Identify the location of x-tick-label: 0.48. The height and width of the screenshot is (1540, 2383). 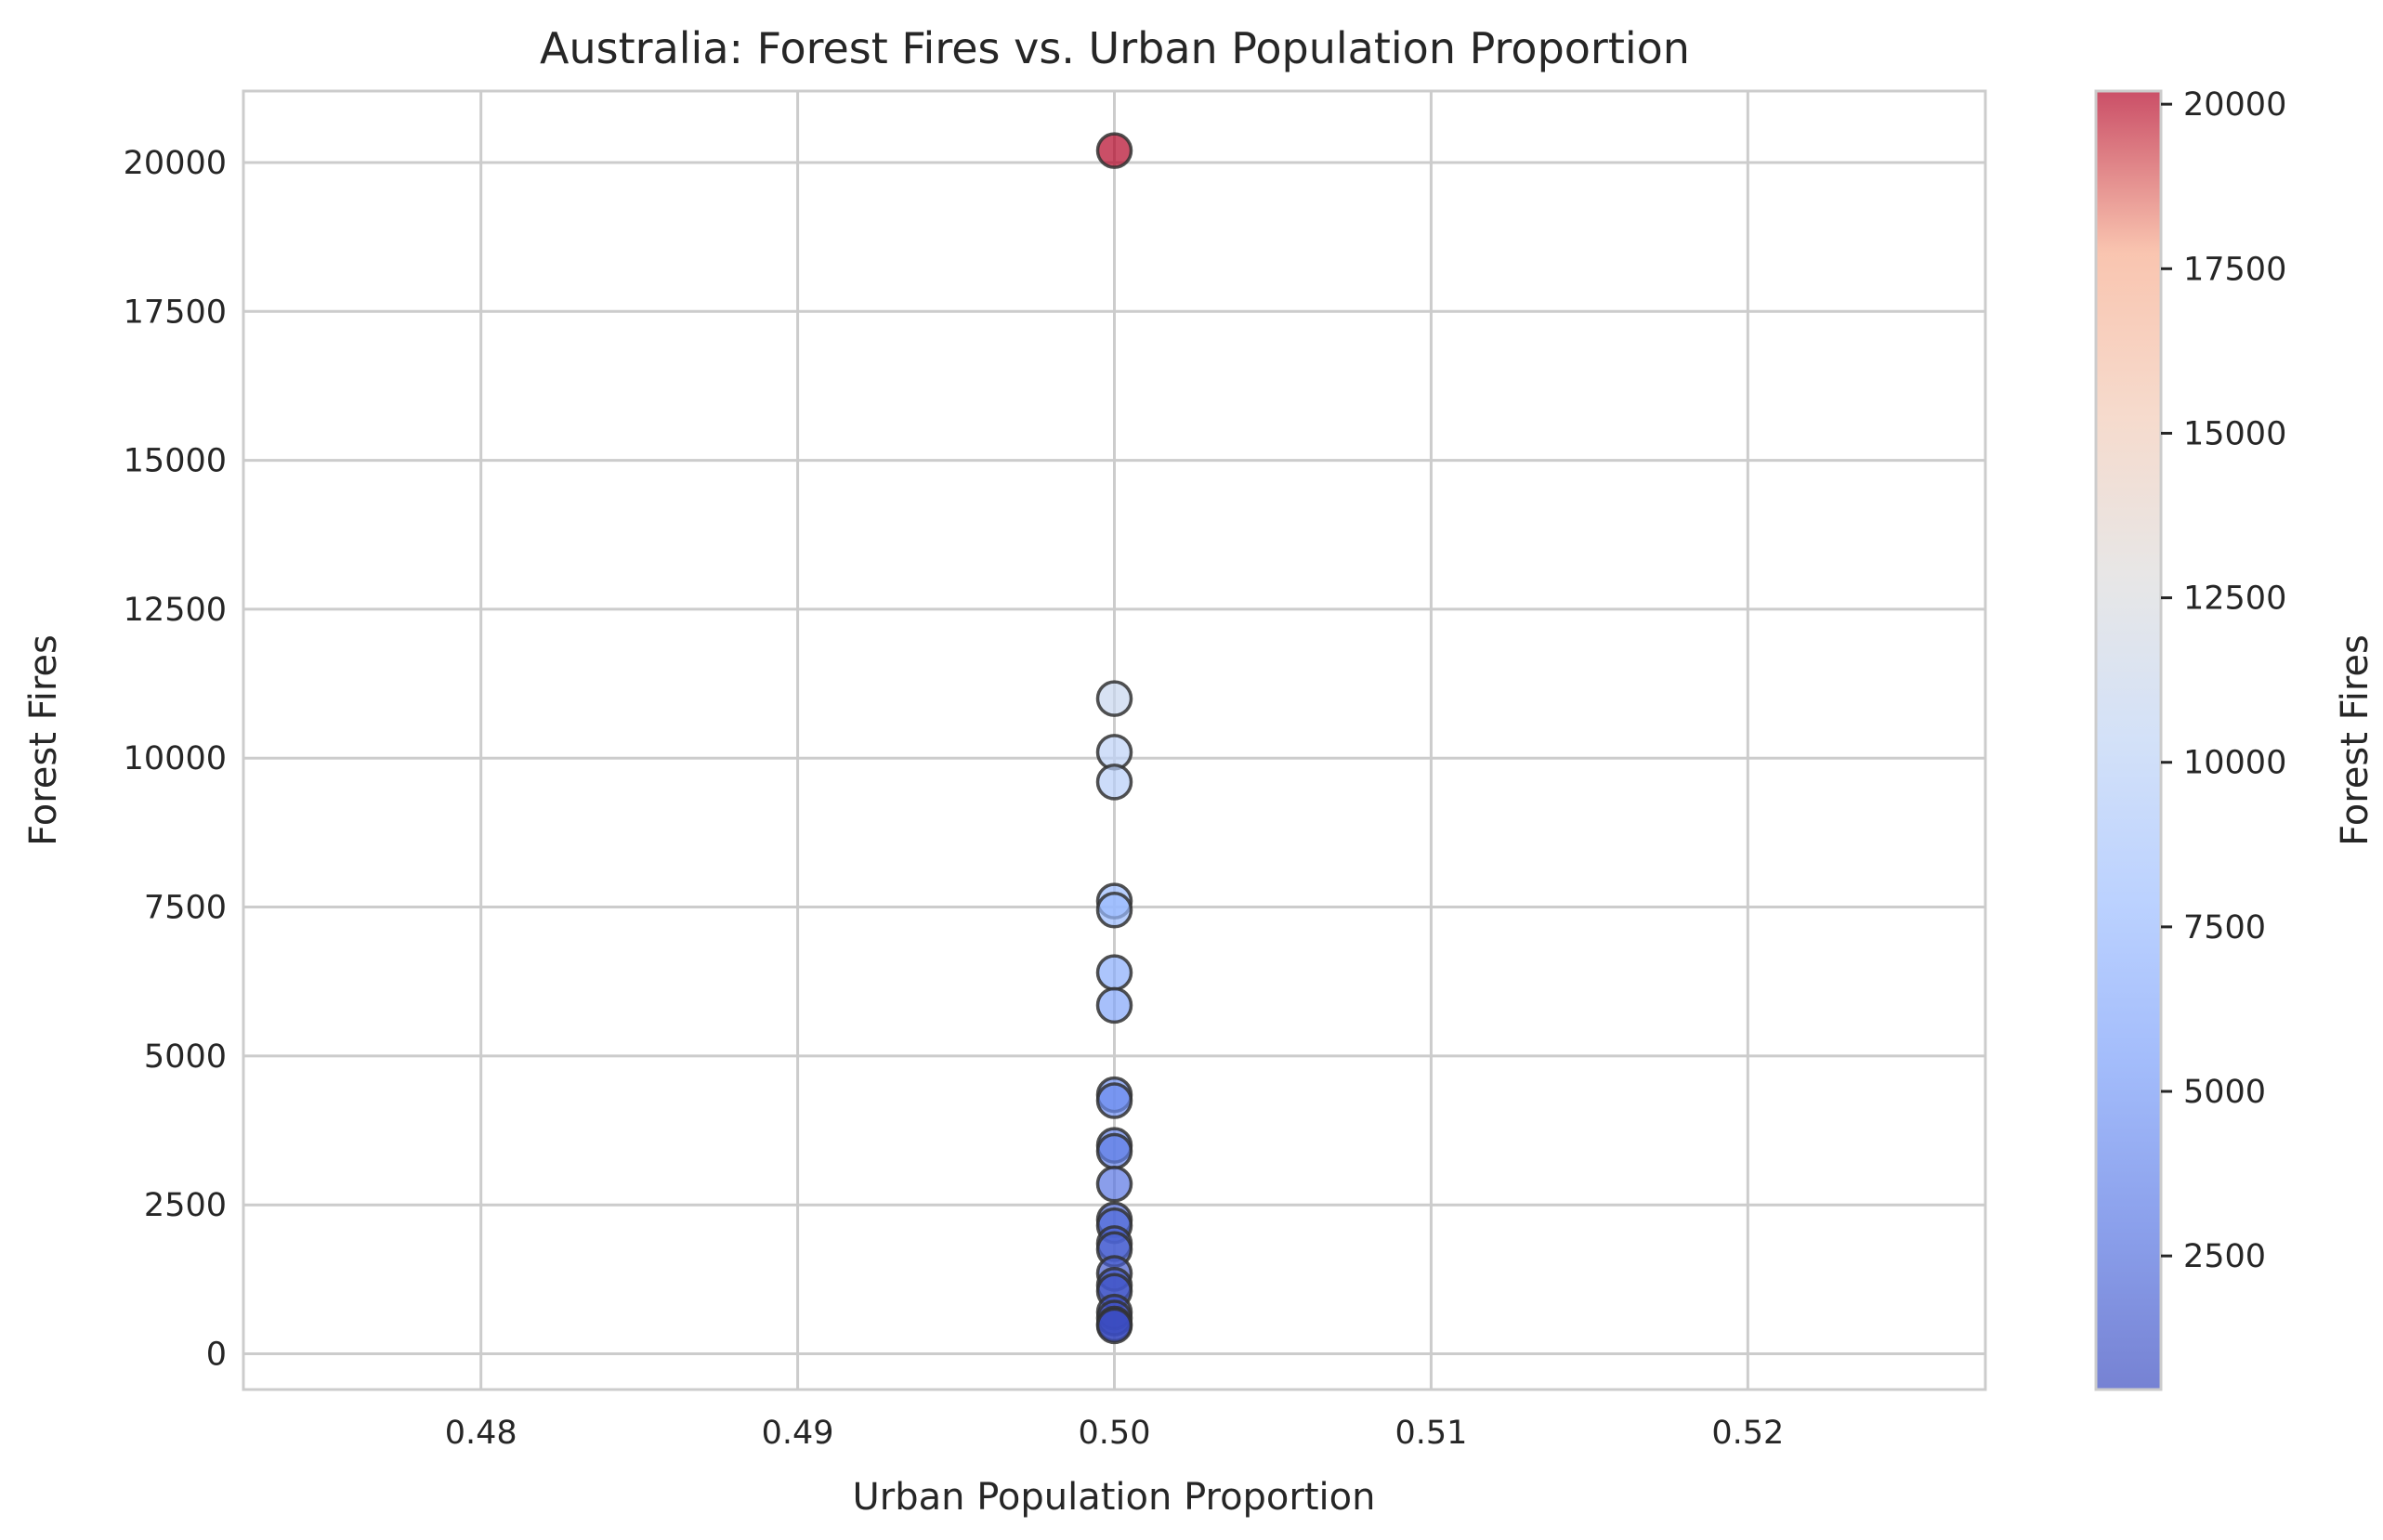
(481, 1433).